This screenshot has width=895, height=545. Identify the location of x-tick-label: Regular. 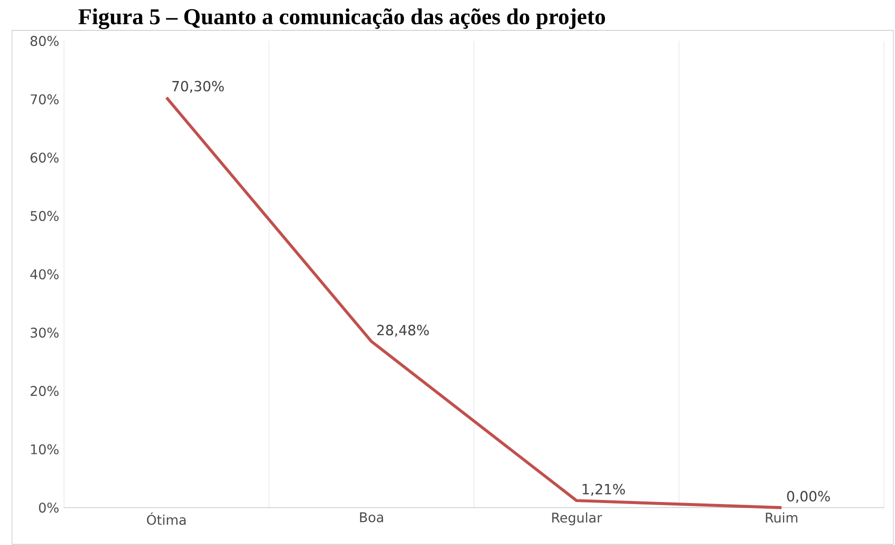
(577, 519).